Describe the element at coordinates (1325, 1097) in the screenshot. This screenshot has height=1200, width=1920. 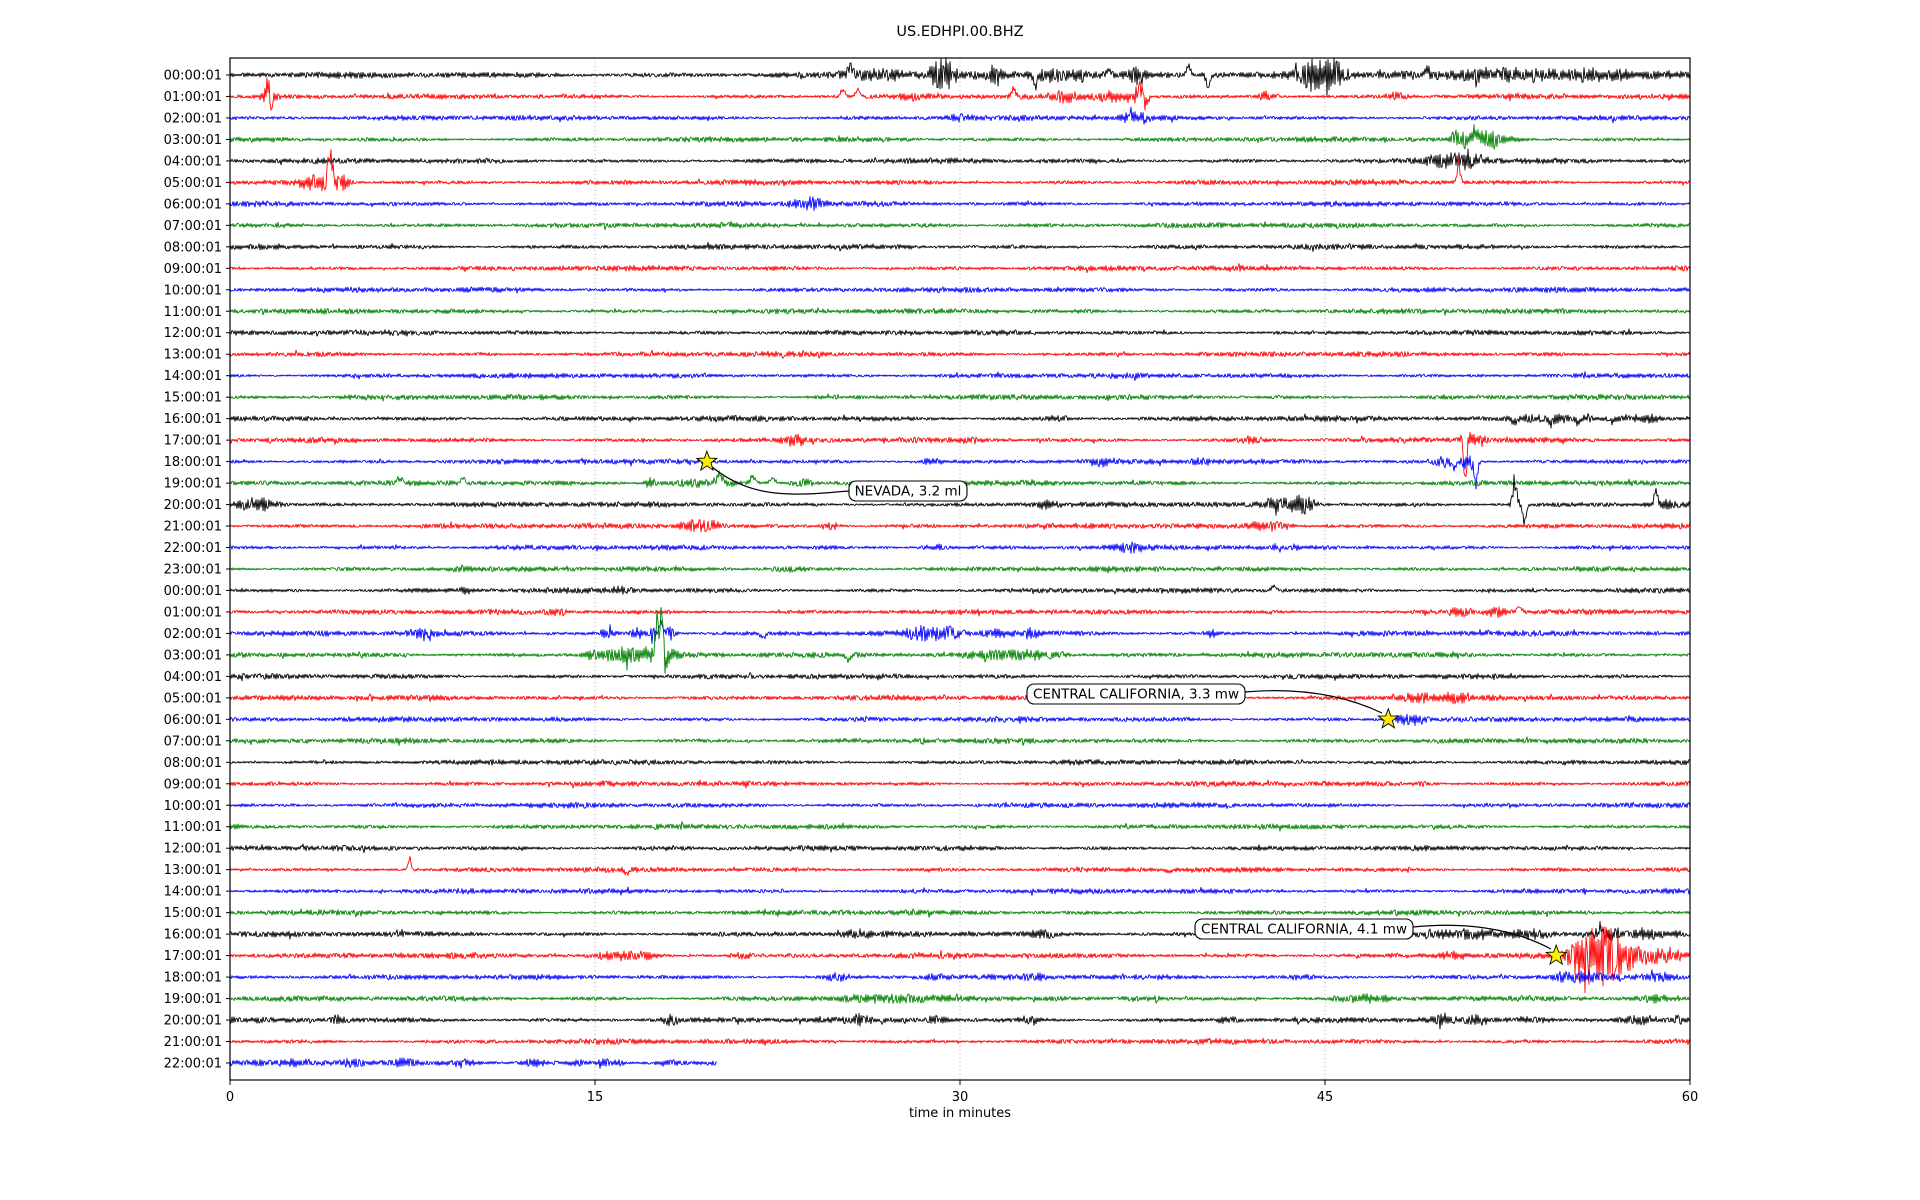
I see `x-tick-label: 45` at that location.